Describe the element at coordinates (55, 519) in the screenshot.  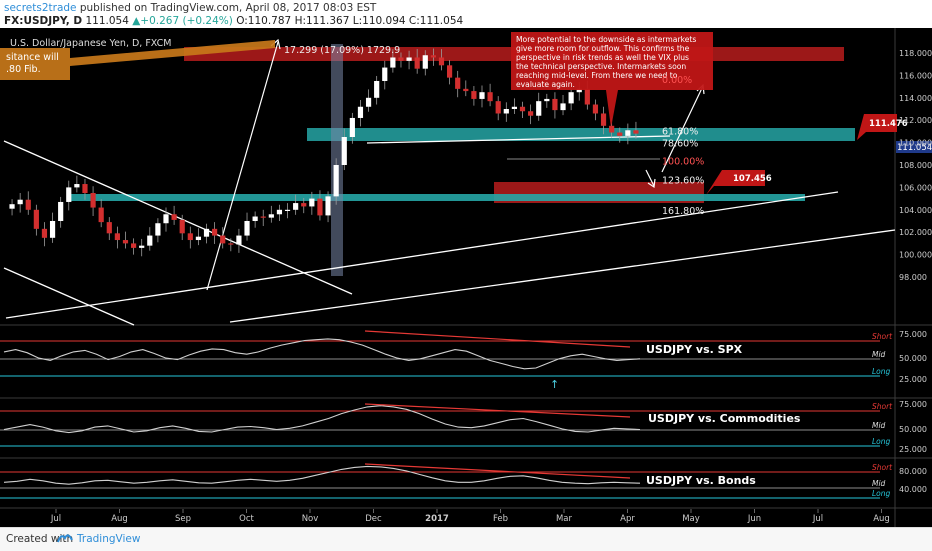
I see `x-tick-label: Jul` at that location.